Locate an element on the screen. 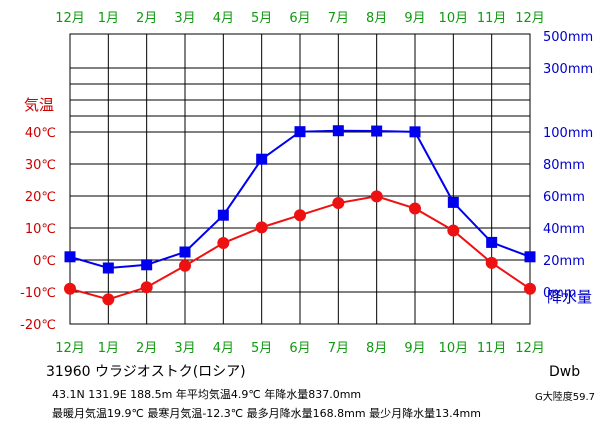  precipitation-tick-label: 100mm is located at coordinates (568, 133).